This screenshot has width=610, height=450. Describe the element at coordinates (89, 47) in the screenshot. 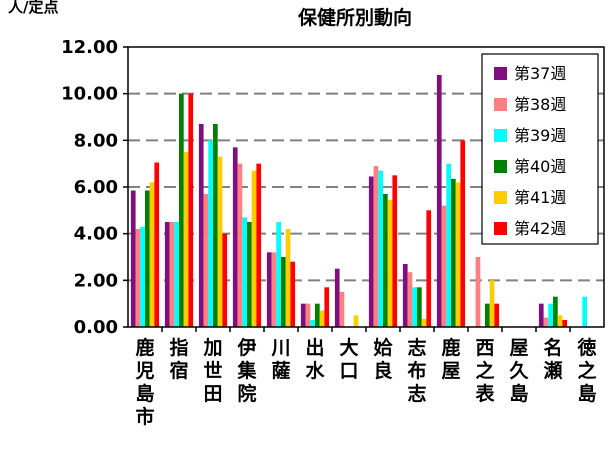

I see `y-tick-label: 12.00` at that location.